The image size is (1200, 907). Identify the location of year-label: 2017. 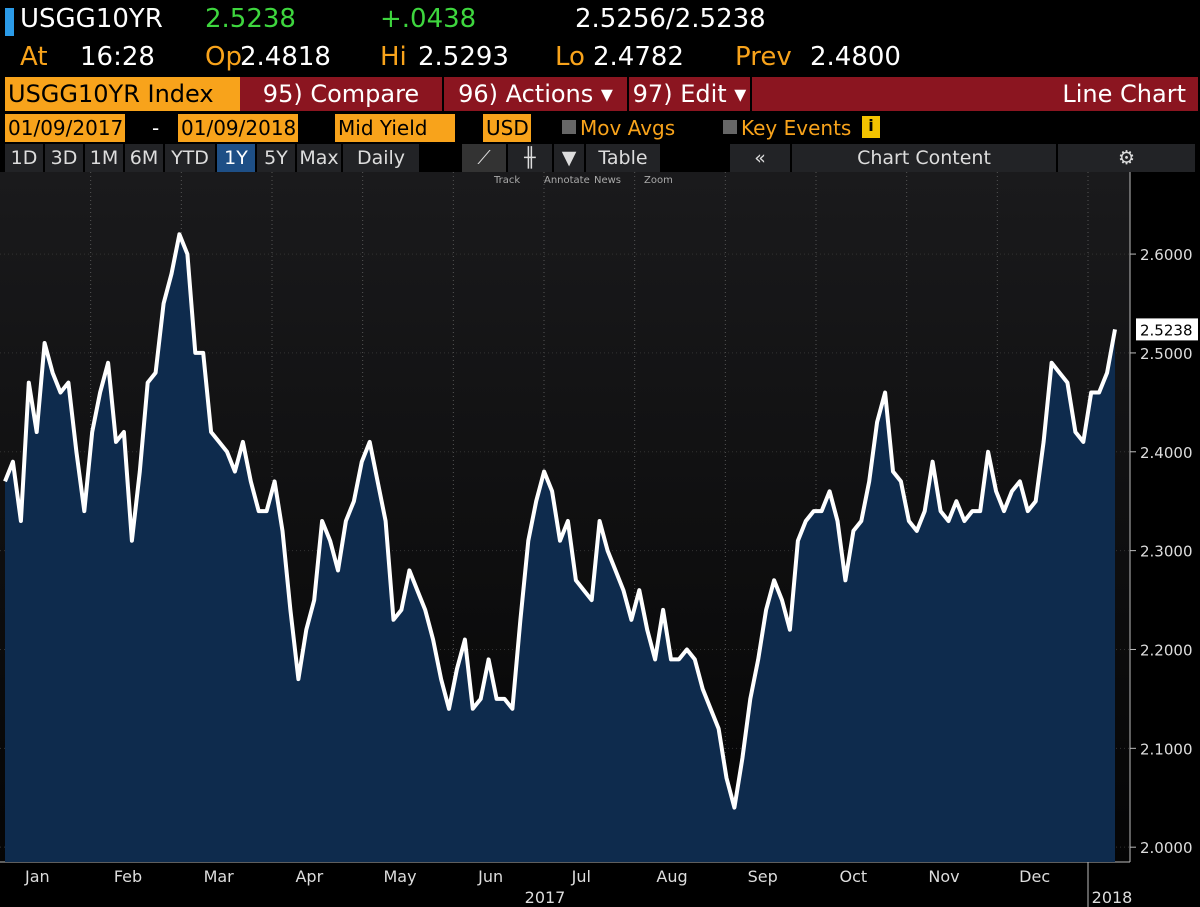
(545, 897).